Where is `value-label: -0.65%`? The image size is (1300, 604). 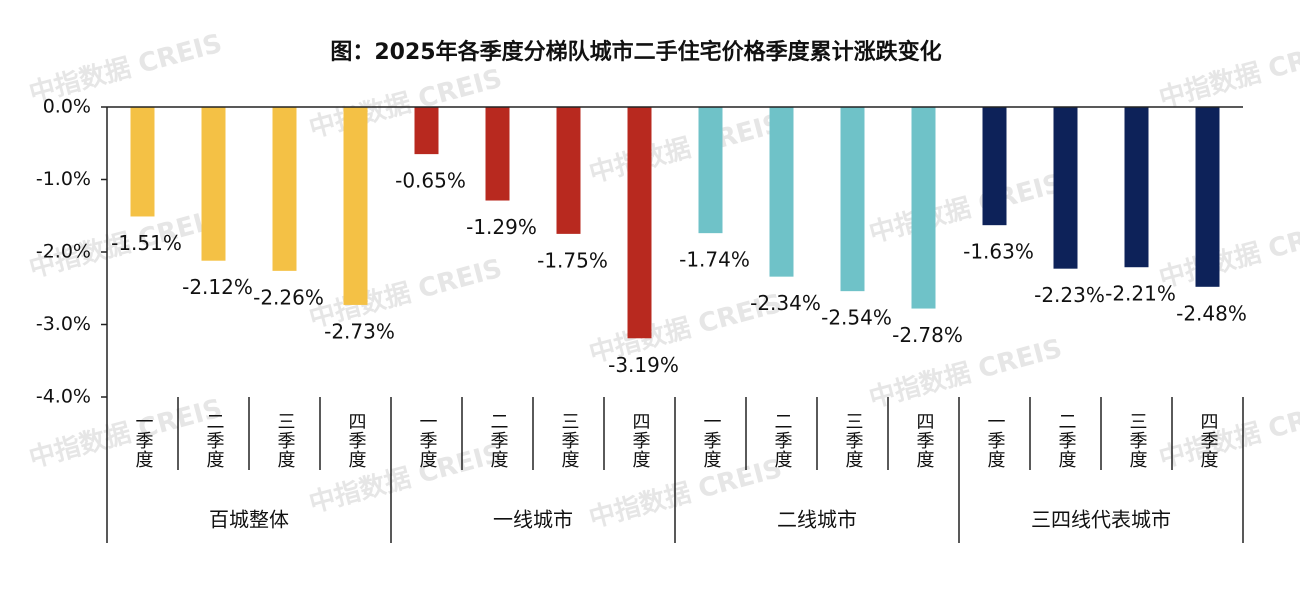
value-label: -0.65% is located at coordinates (430, 181).